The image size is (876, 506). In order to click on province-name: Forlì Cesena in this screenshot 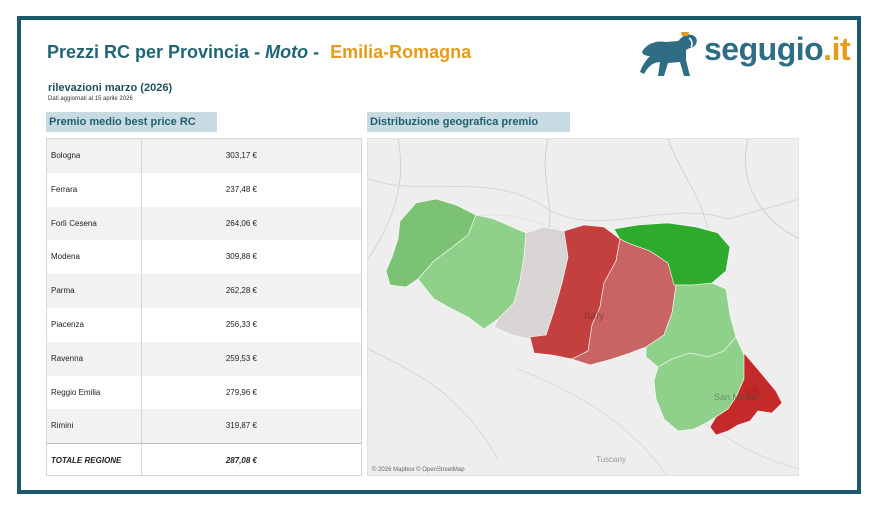, I will do `click(74, 223)`.